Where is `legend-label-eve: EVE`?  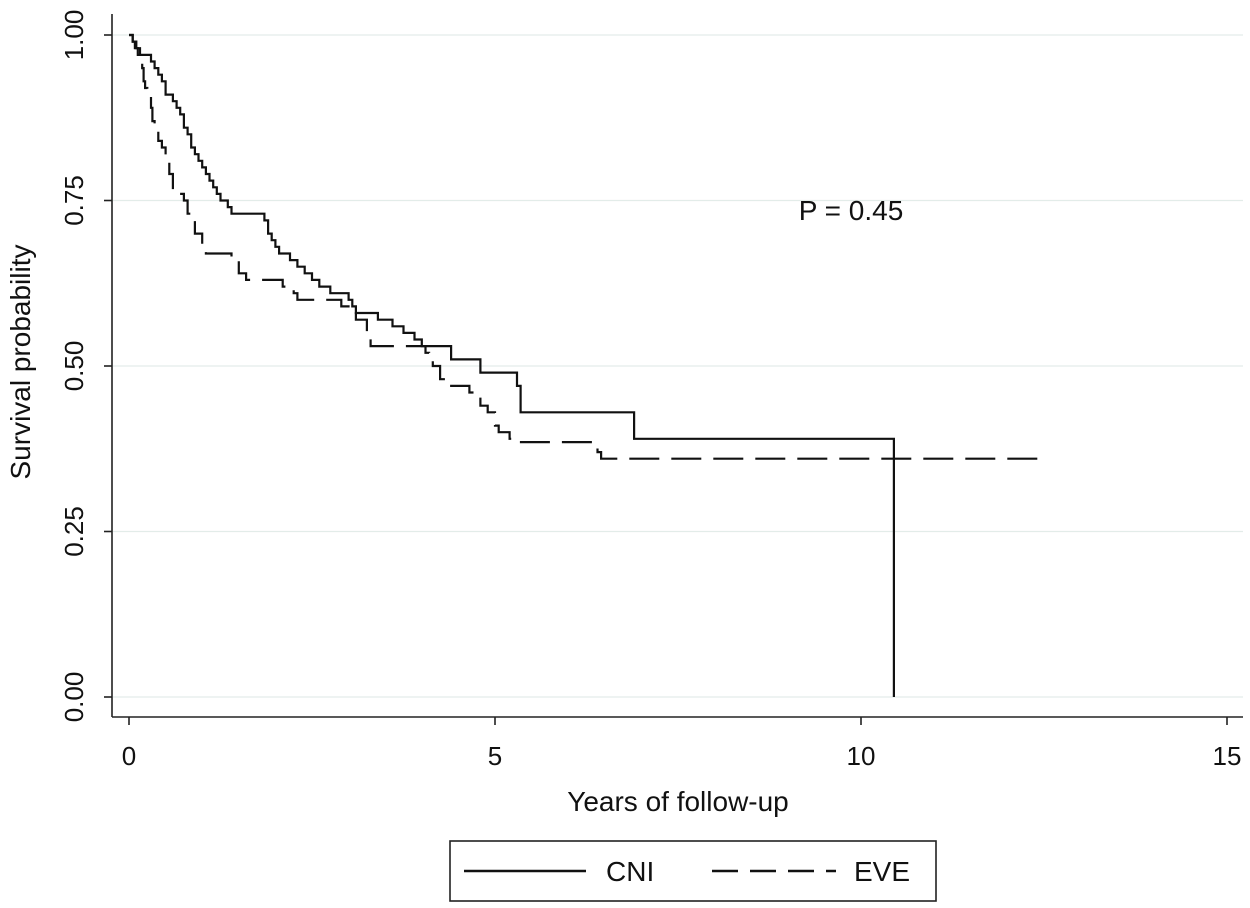 legend-label-eve: EVE is located at coordinates (882, 871).